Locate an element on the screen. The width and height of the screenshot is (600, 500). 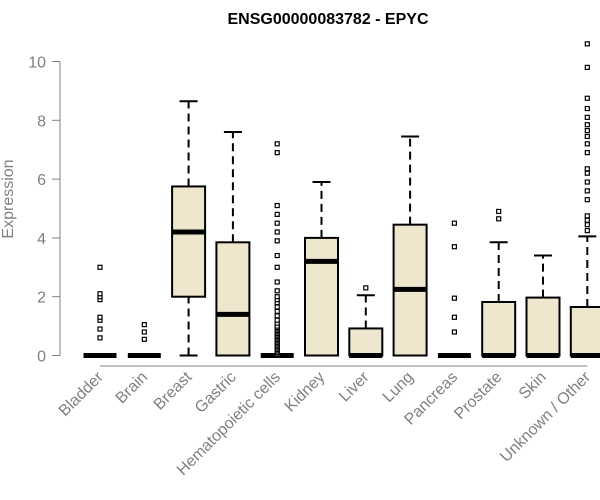
x-tick-label: Lung is located at coordinates (398, 387).